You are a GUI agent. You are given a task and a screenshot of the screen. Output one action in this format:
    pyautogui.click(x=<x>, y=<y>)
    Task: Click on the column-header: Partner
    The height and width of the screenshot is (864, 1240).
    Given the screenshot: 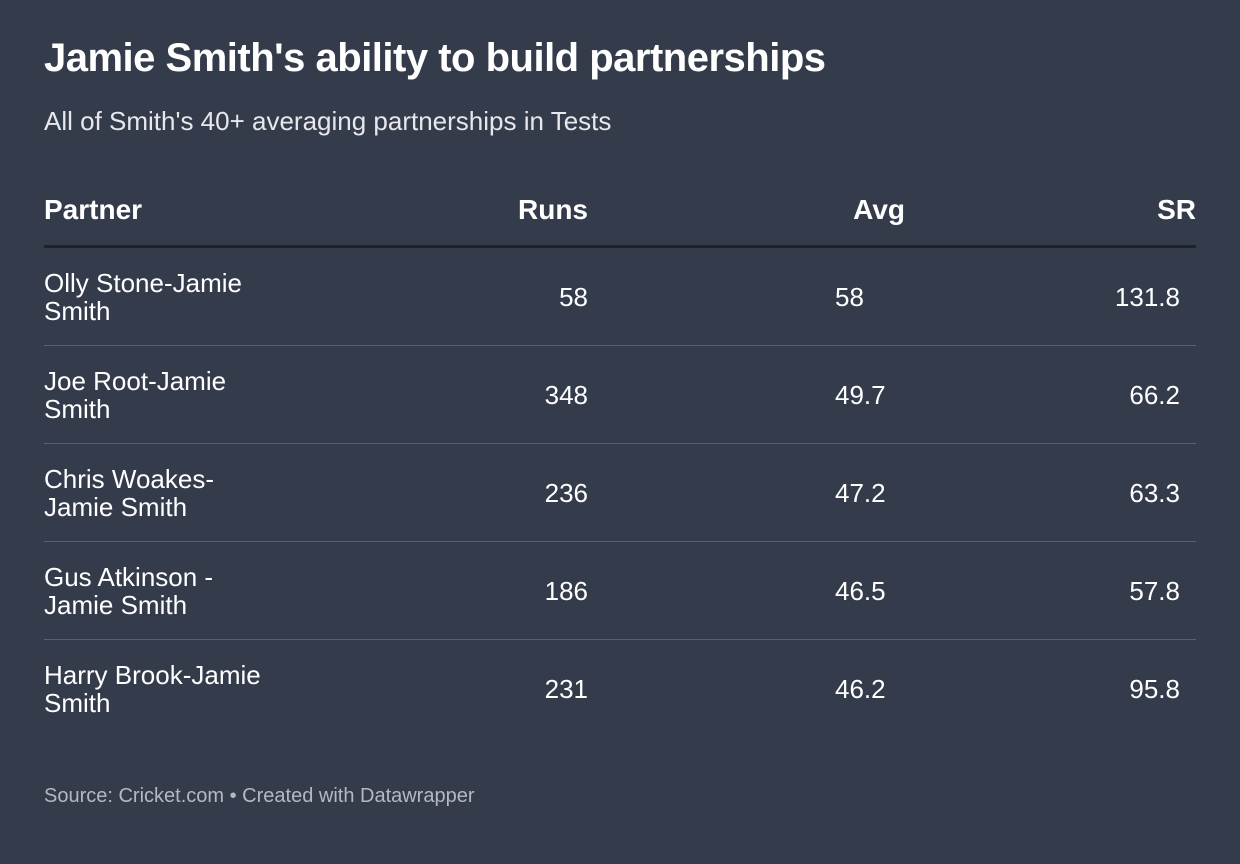 What is the action you would take?
    pyautogui.click(x=93, y=209)
    